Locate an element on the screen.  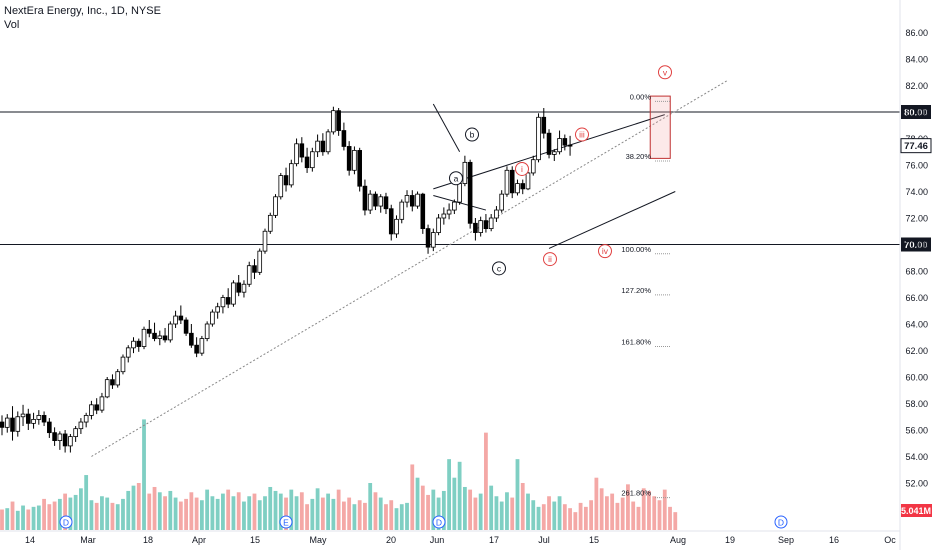
y-tick-label-15: 80.00 is located at coordinates (916, 113).